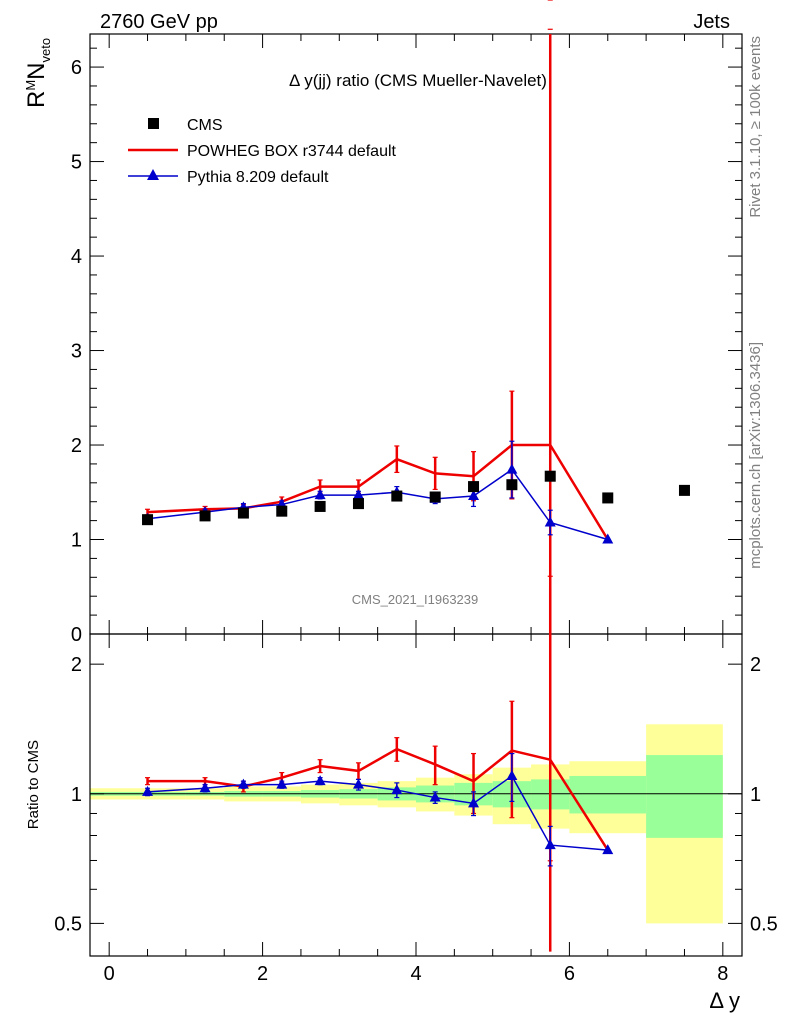 The image size is (786, 1024). I want to click on powheg-line, so click(378, 492).